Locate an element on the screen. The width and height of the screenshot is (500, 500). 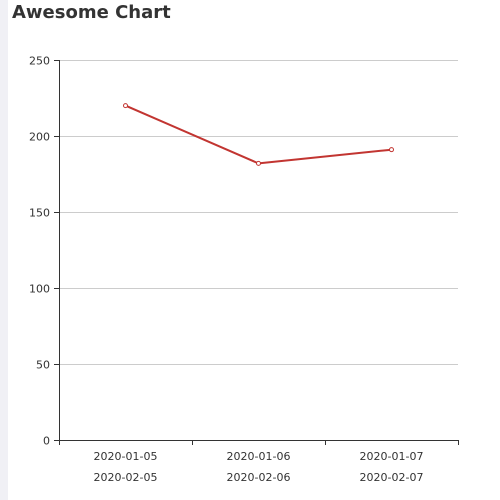
y-tick-label: 150 is located at coordinates (39, 213).